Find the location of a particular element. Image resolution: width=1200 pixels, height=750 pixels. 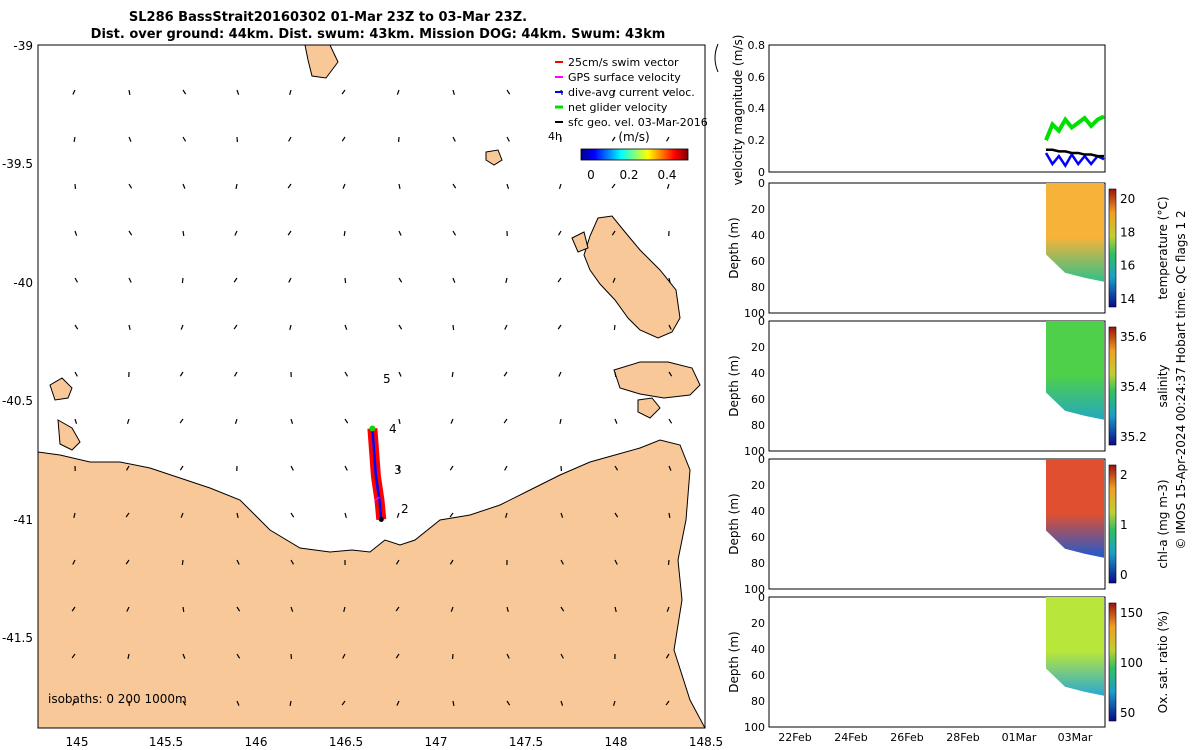

velocity-series is located at coordinates (1074, 141).